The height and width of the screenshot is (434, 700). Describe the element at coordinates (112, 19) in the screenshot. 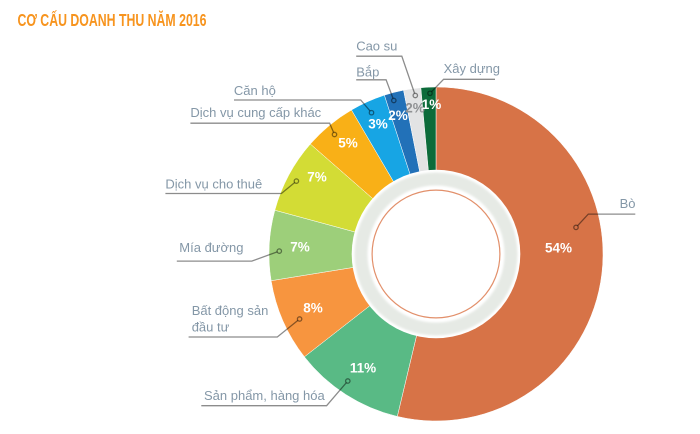

I see `svg-text: CƠ CẤU DOANH THU NĂM 2016` at that location.